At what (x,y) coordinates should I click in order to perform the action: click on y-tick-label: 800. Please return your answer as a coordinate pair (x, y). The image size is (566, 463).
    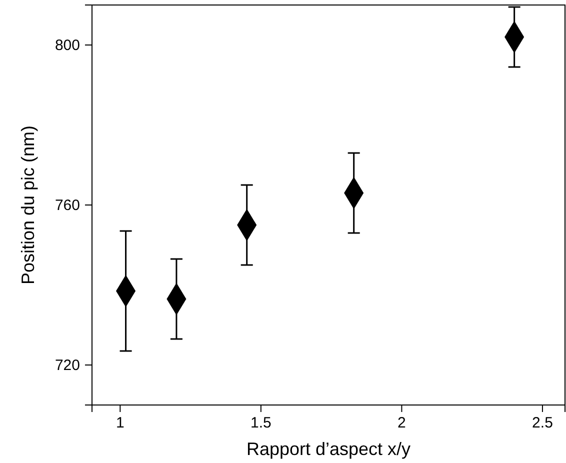
    Looking at the image, I should click on (67, 45).